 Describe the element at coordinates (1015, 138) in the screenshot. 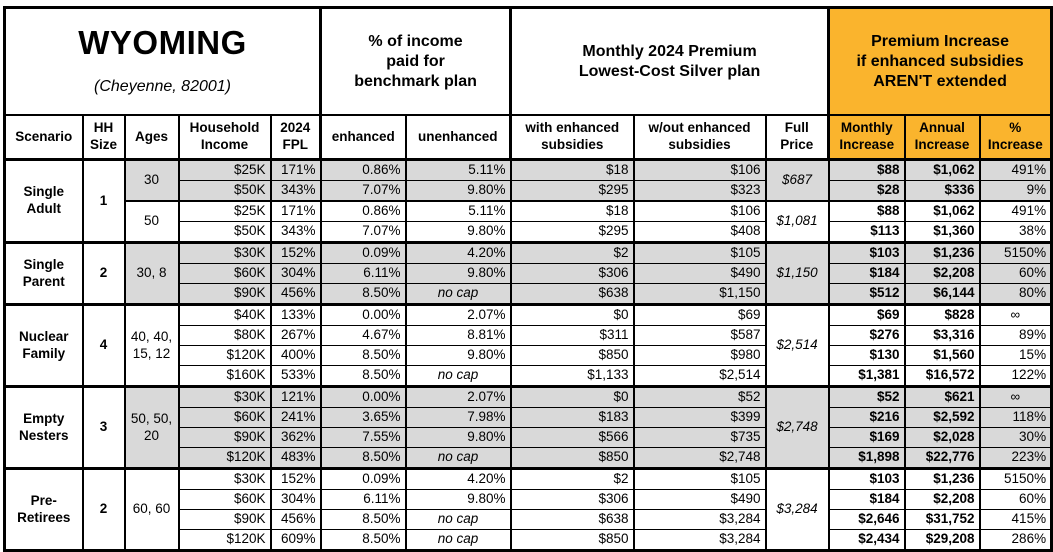

I see `col-header-pct-increase: % Increase` at that location.